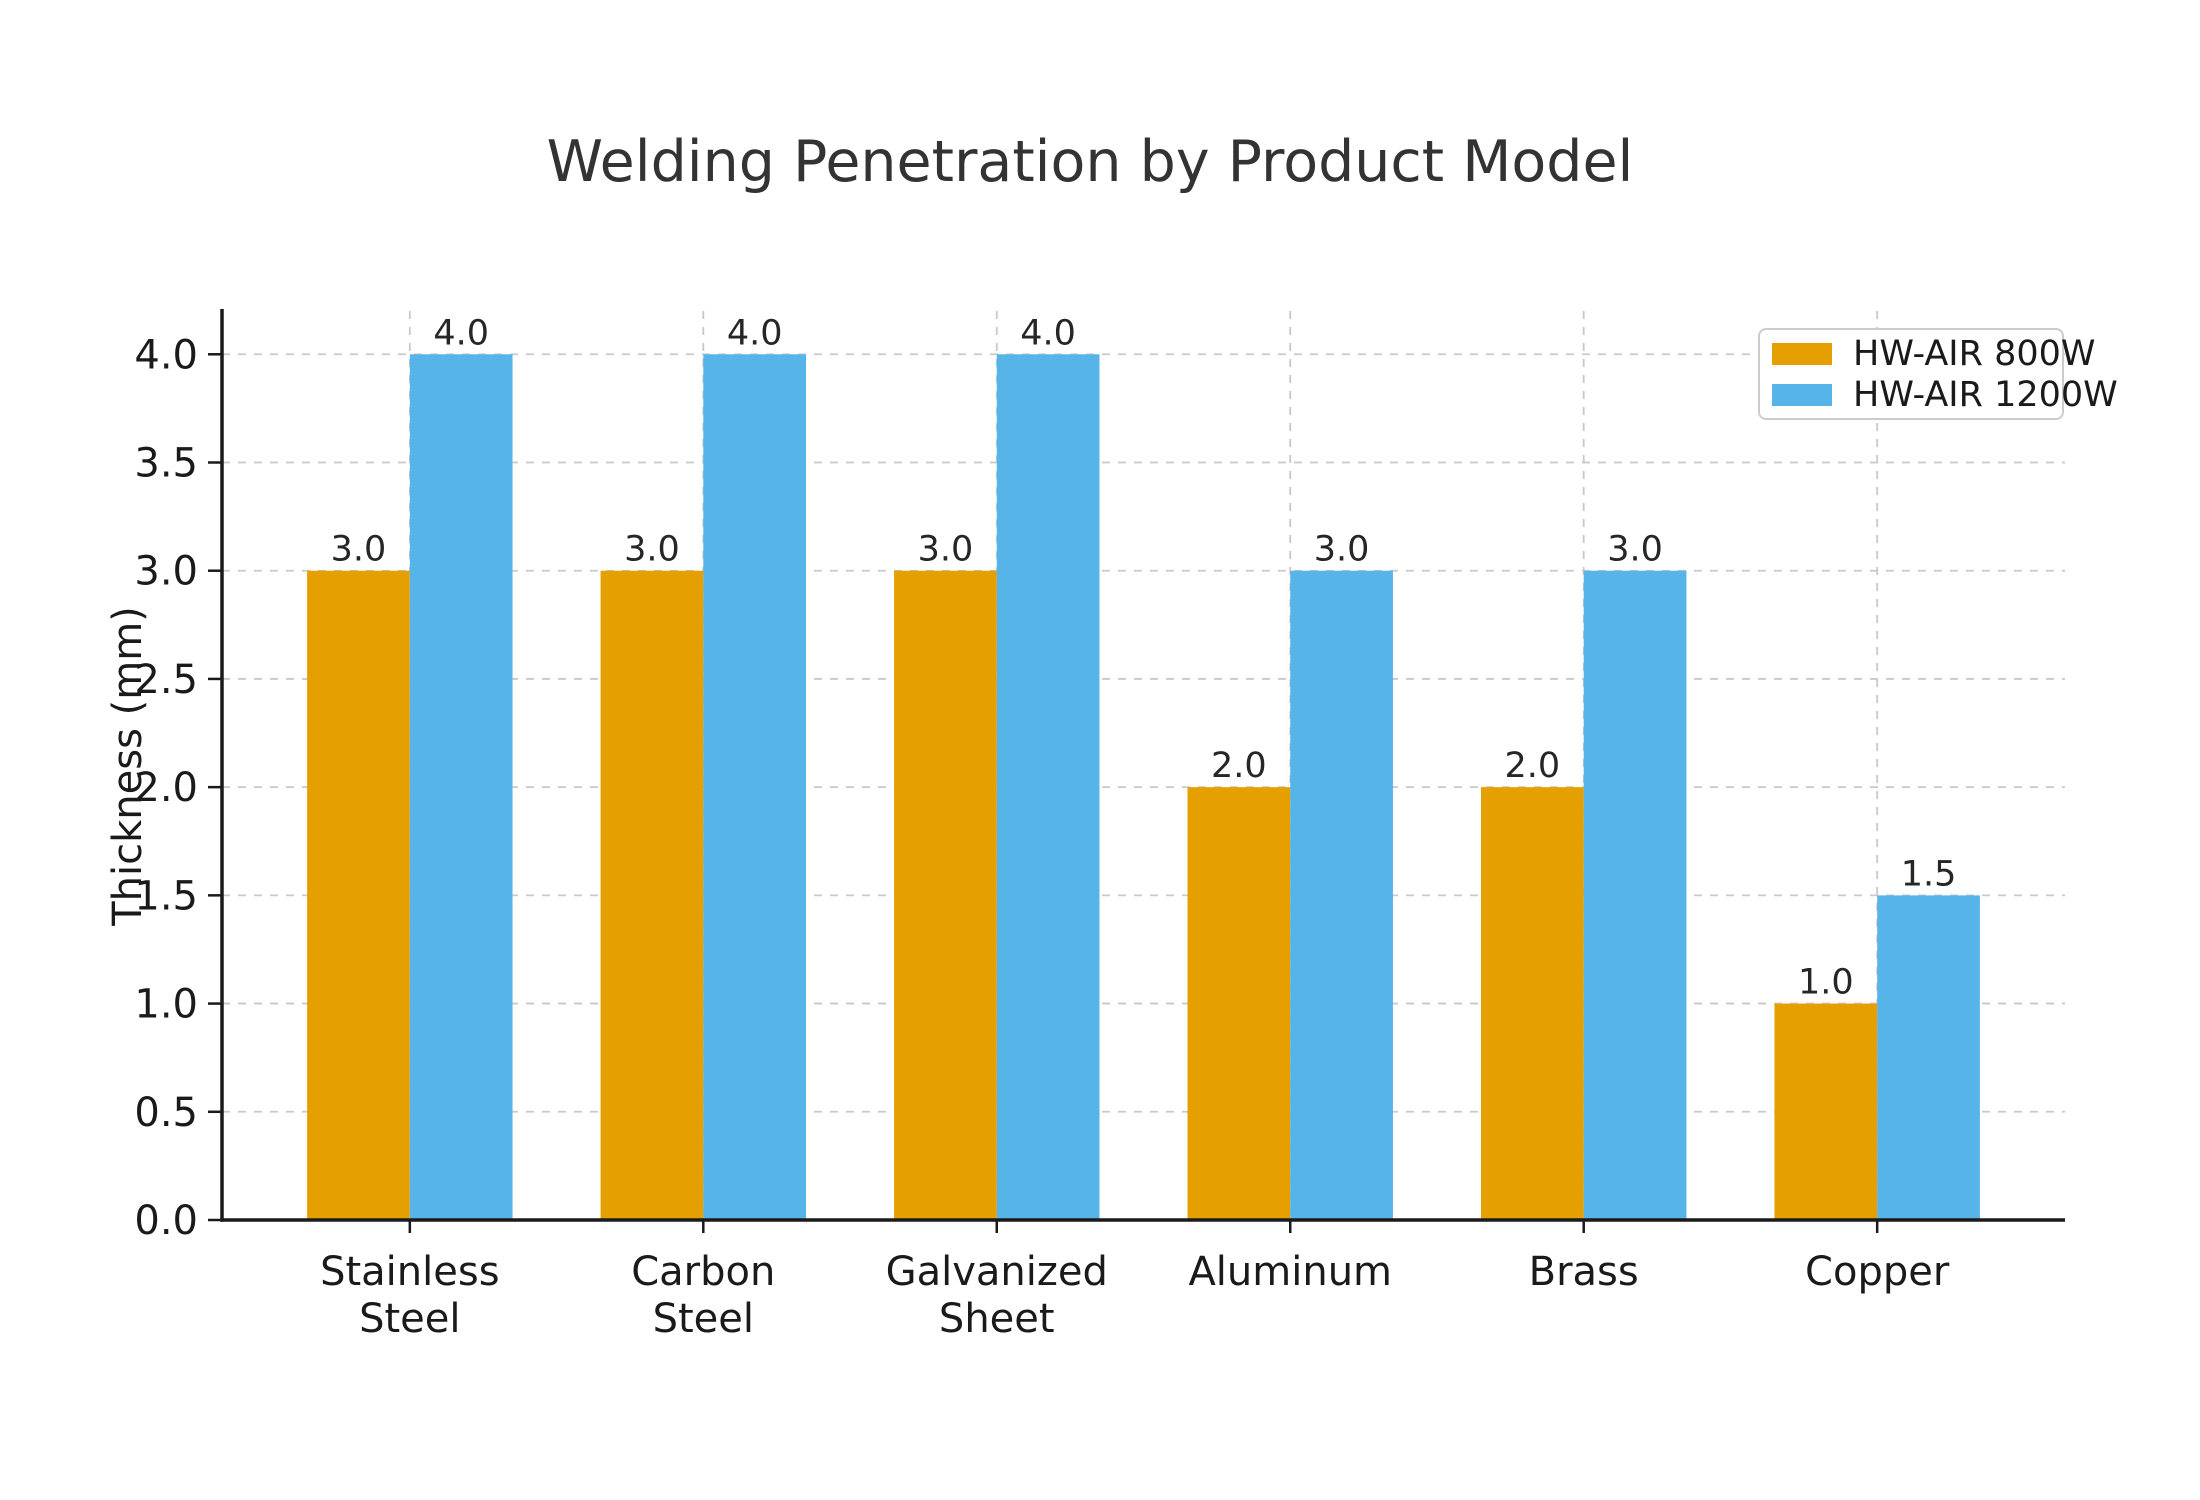 Image resolution: width=2200 pixels, height=1500 pixels. What do you see at coordinates (755, 787) in the screenshot?
I see `bar-hw-air-1200w-carbon-steel` at bounding box center [755, 787].